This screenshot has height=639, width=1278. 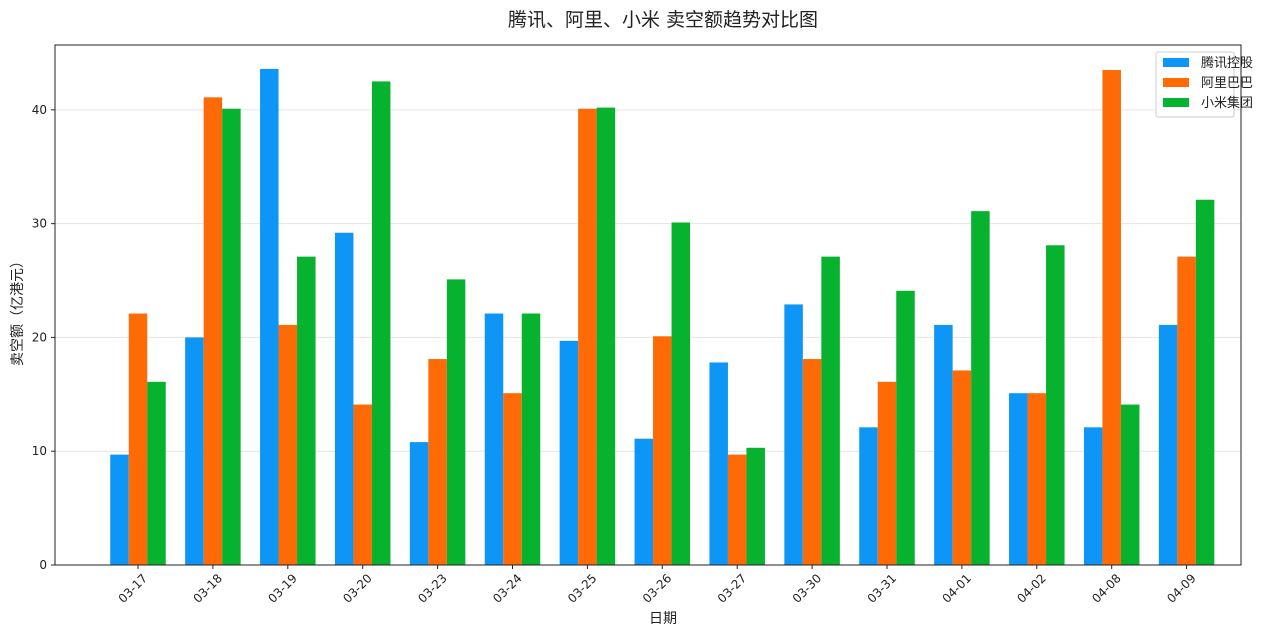 What do you see at coordinates (956, 588) in the screenshot?
I see `x-tick-label: 04-01` at bounding box center [956, 588].